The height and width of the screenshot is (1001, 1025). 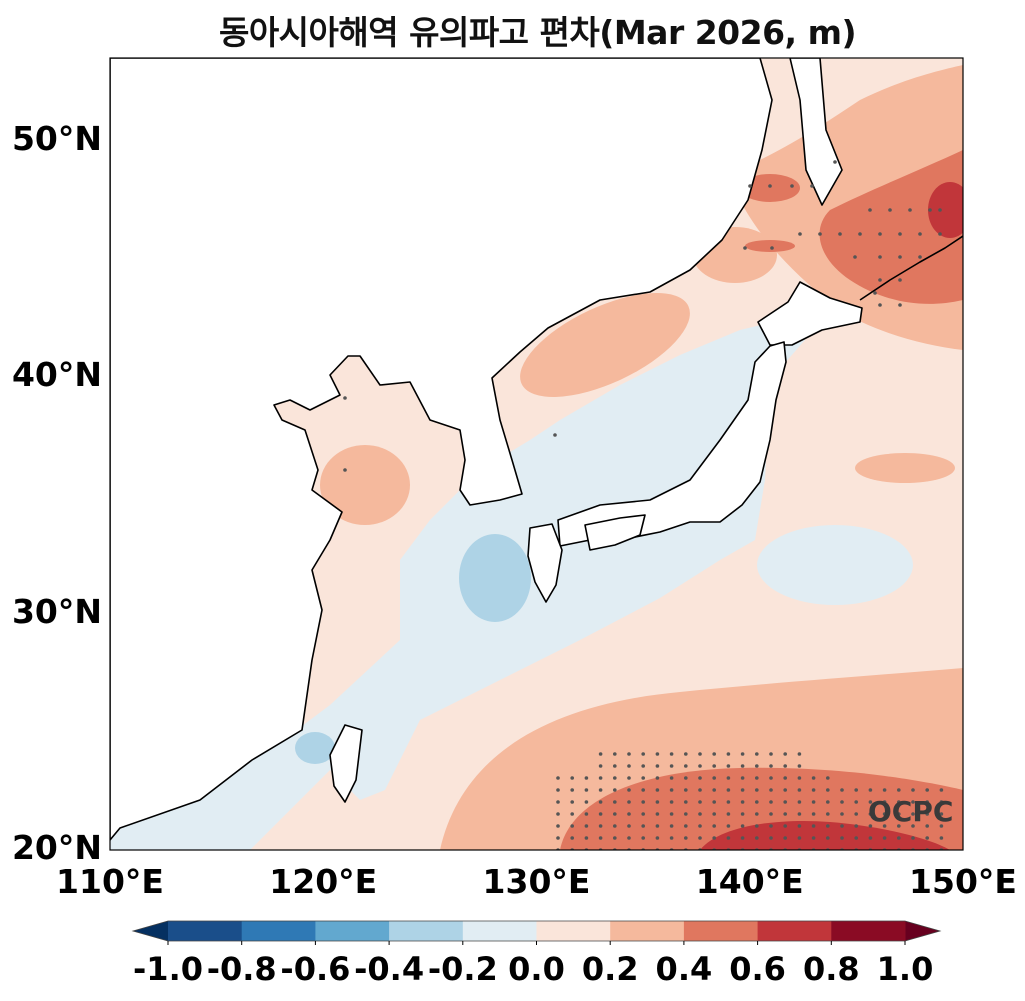 What do you see at coordinates (615, 532) in the screenshot?
I see `land-shikoku` at bounding box center [615, 532].